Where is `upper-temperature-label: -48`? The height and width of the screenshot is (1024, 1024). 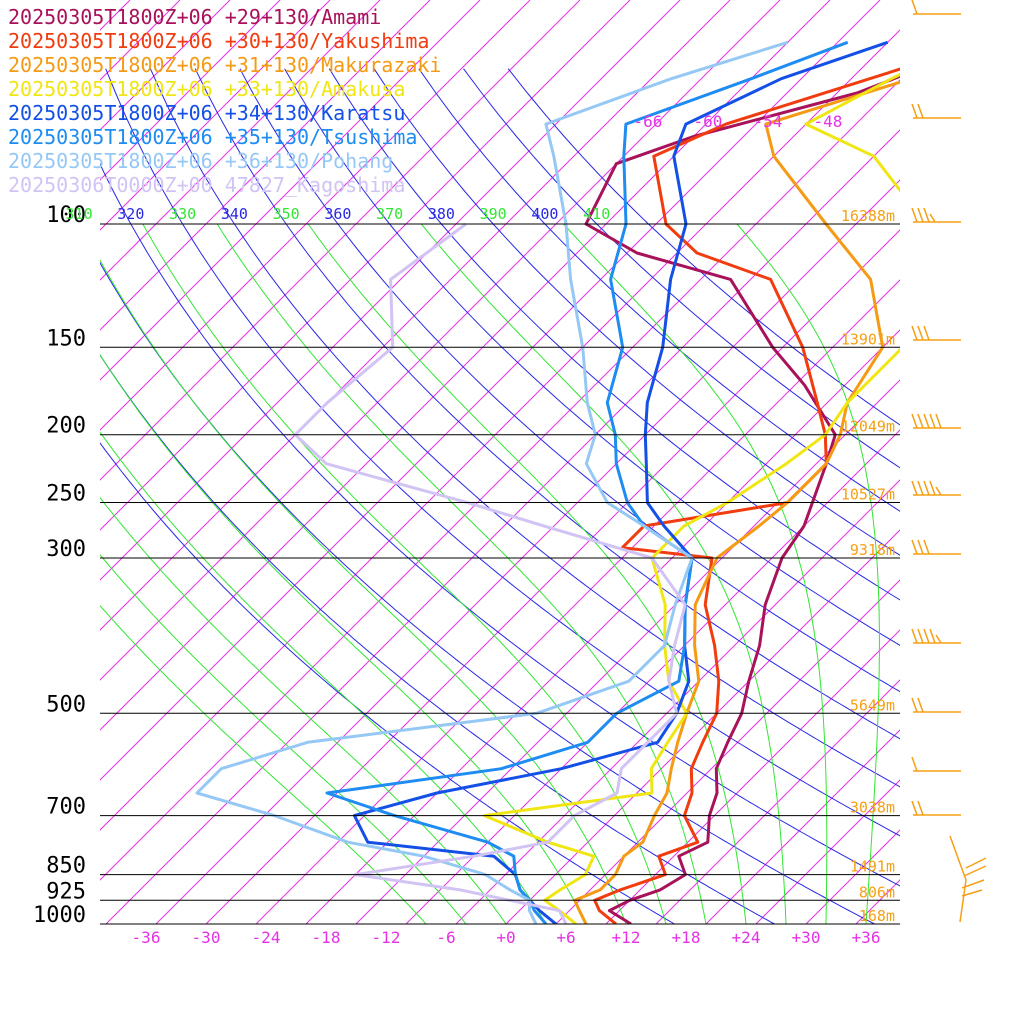 upper-temperature-label: -48 is located at coordinates (828, 121).